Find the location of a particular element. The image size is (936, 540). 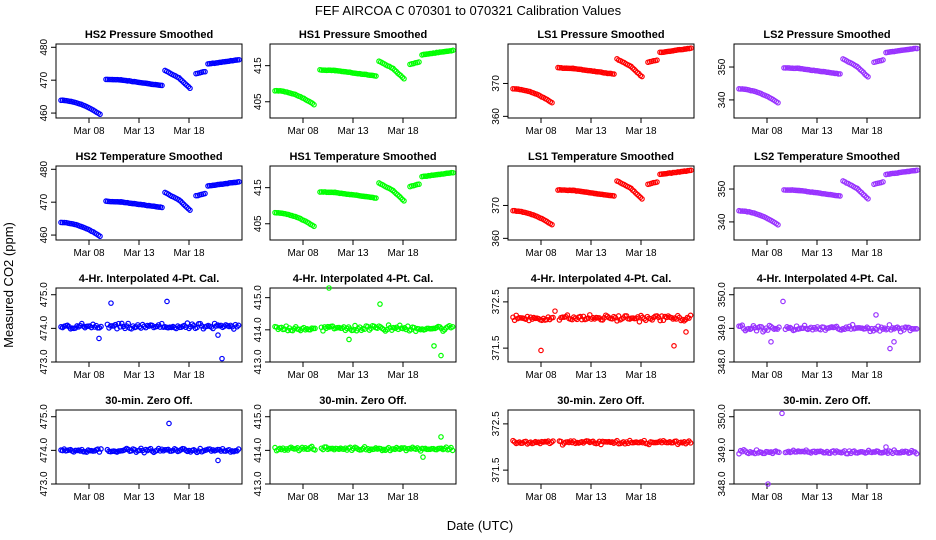

y-tick-label: 415 is located at coordinates (258, 65).